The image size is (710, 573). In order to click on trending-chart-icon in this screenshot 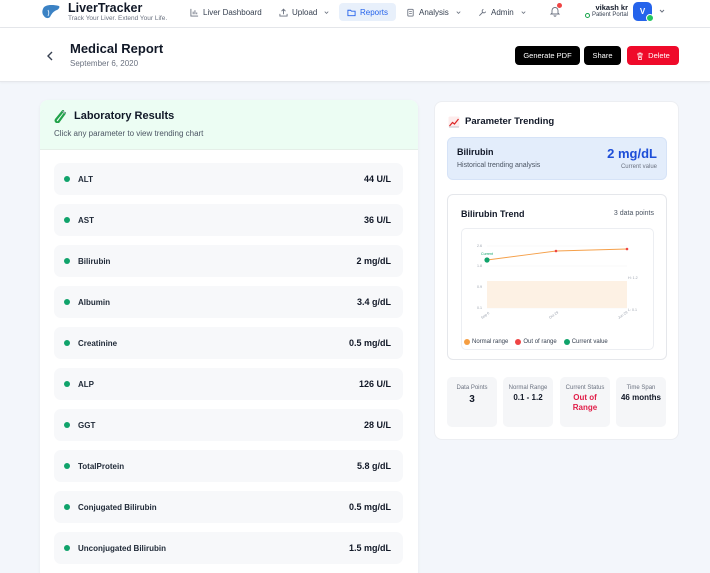, I will do `click(454, 122)`.